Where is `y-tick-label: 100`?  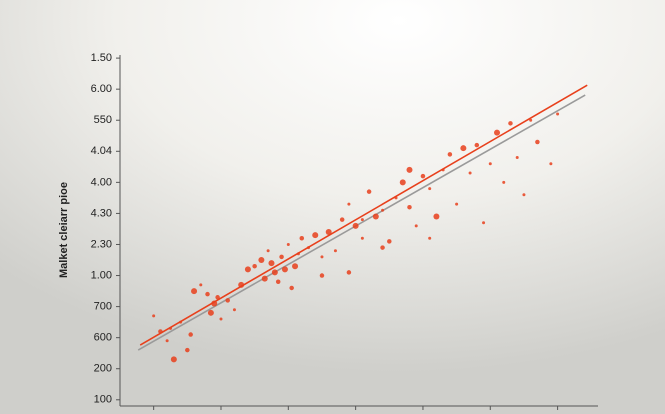
y-tick-label: 100 is located at coordinates (103, 400).